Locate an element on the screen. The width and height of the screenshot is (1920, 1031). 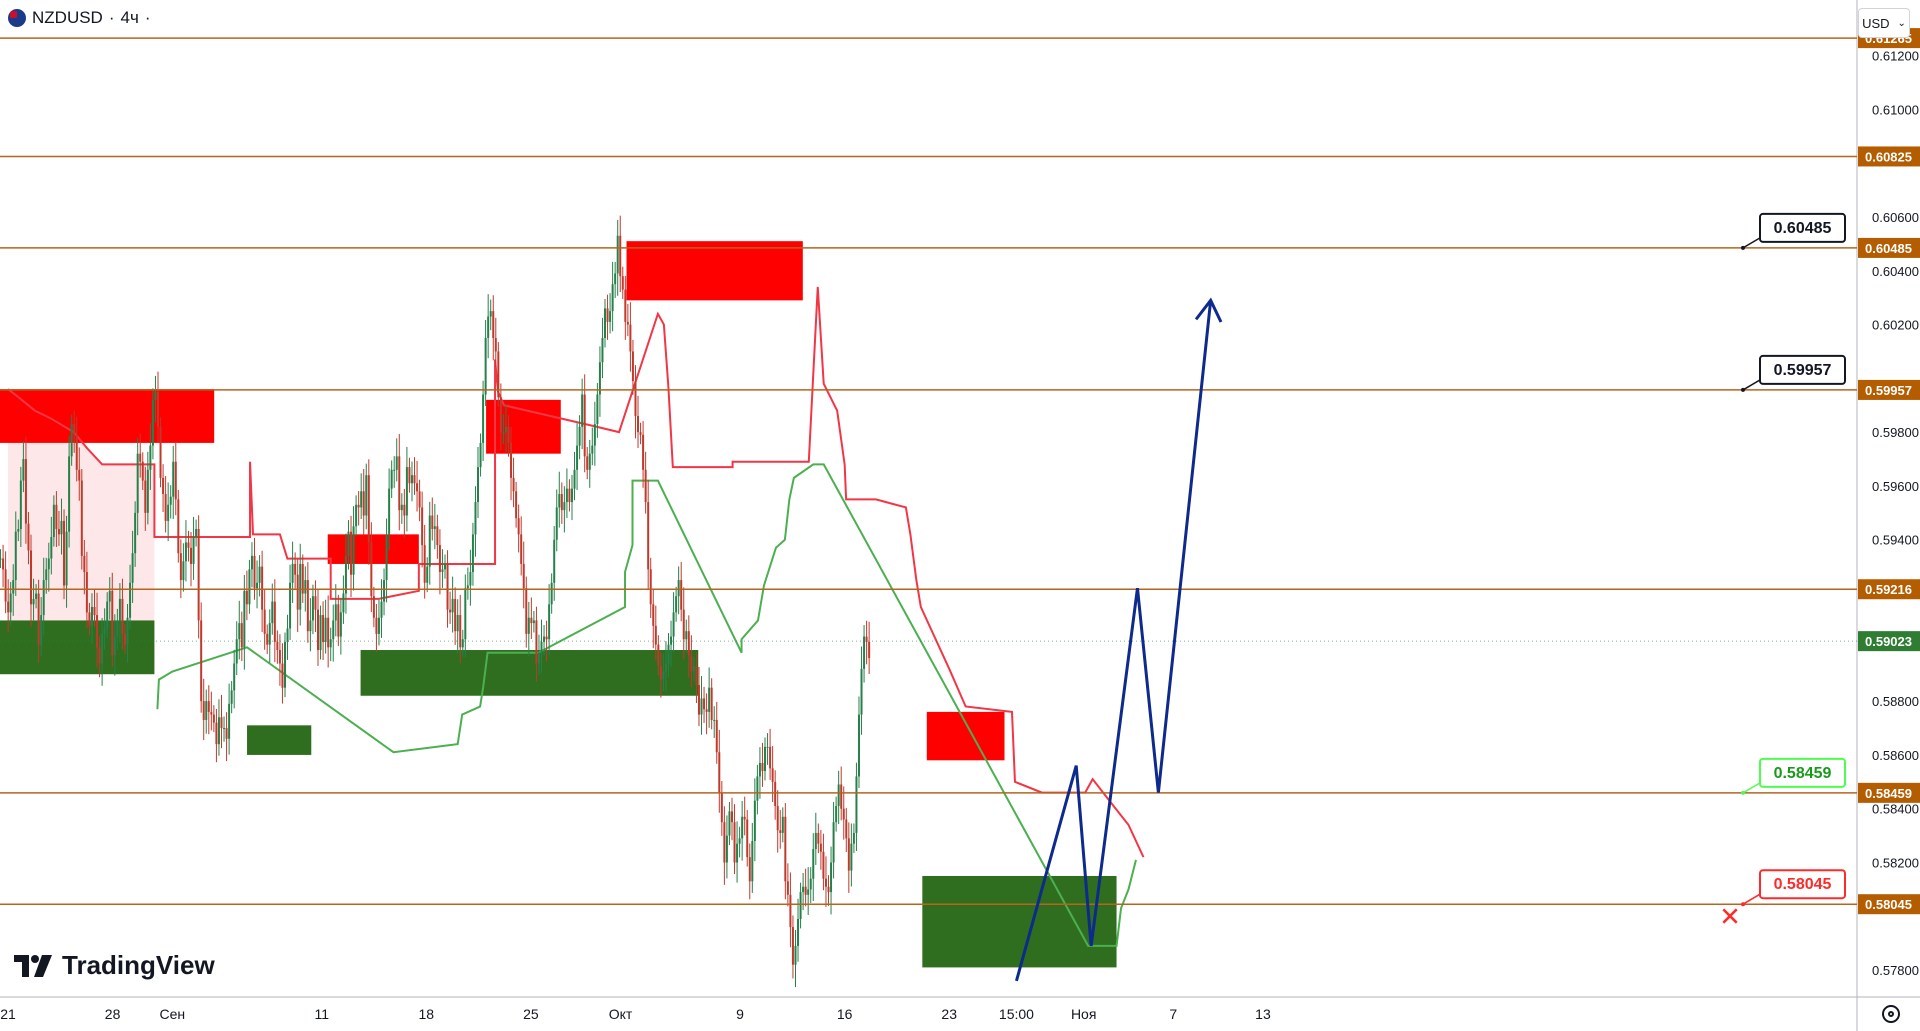
time-tick-label: 7 is located at coordinates (1173, 1014).